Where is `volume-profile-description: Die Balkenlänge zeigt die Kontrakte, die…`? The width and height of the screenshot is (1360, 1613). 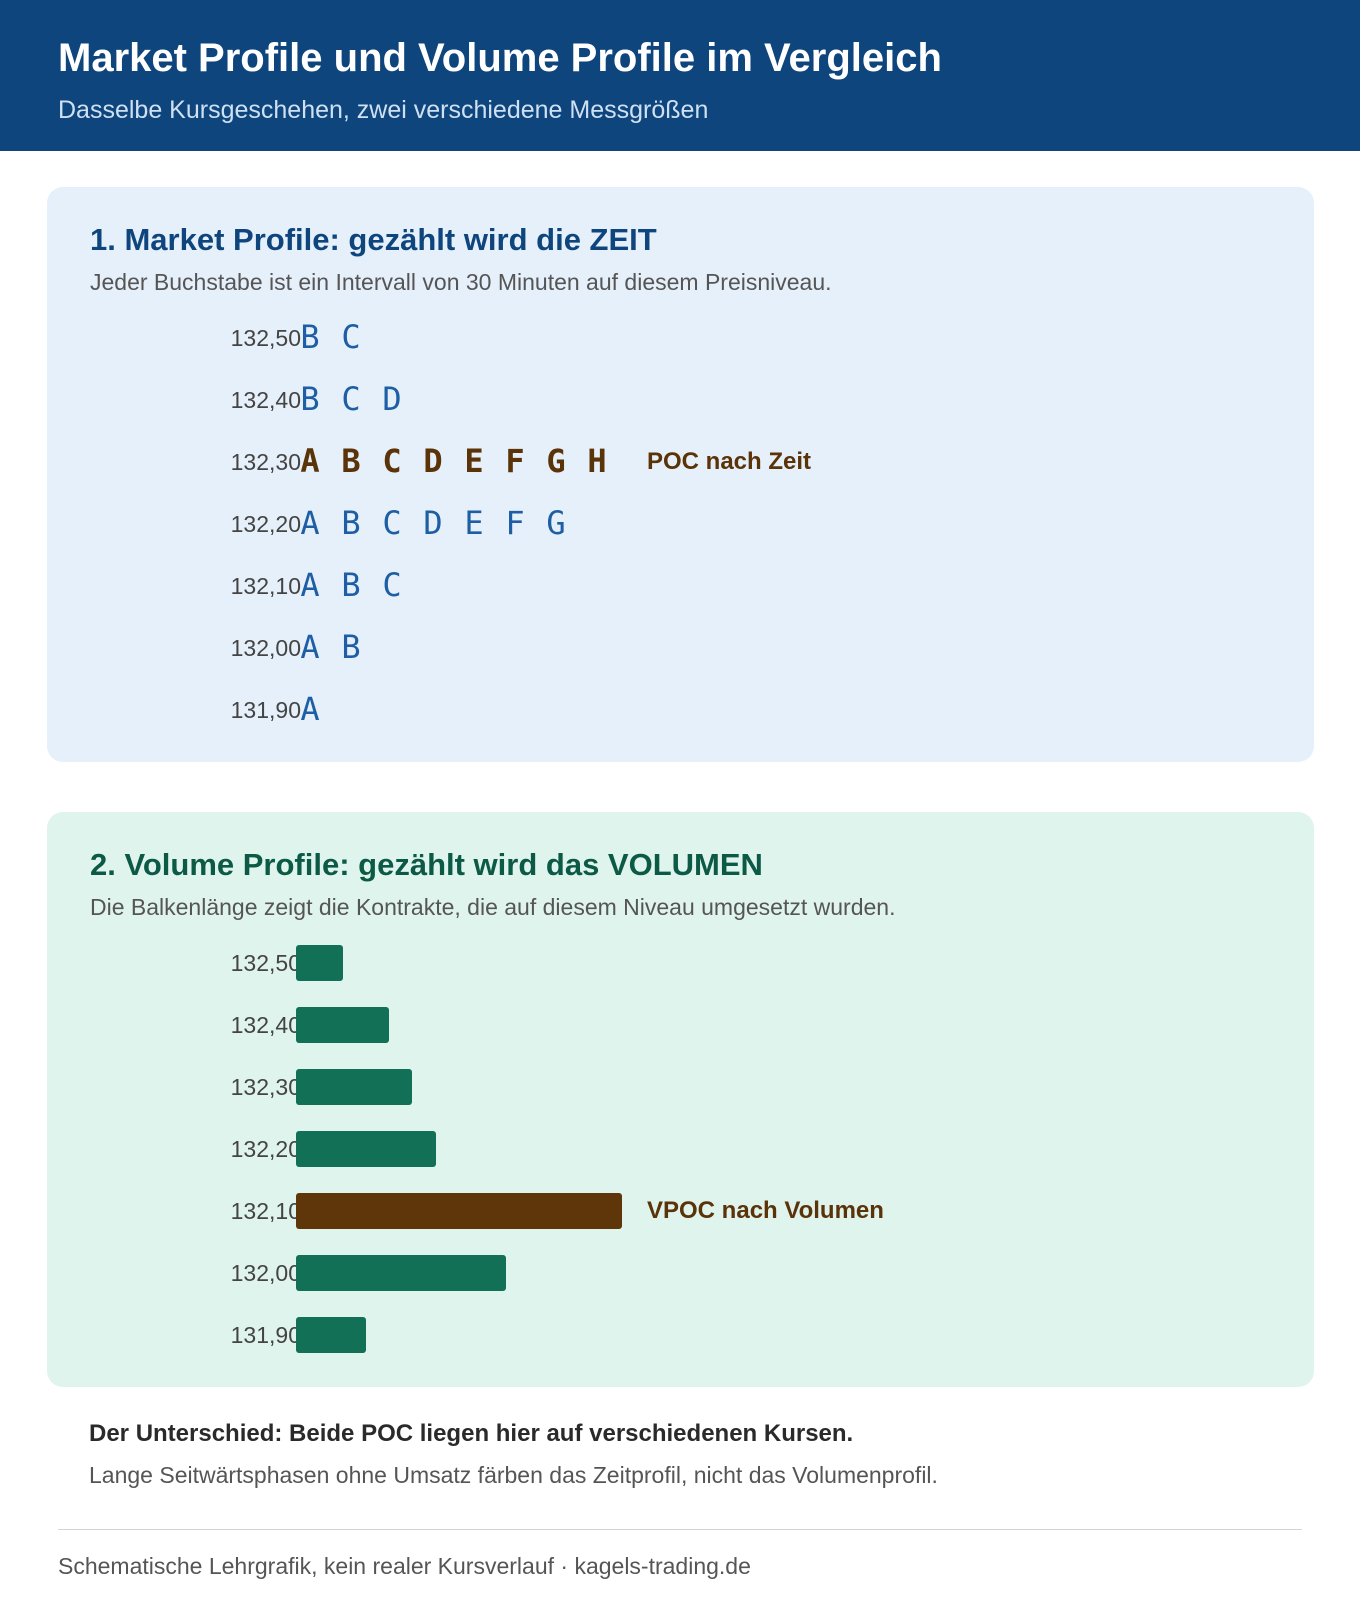 volume-profile-description: Die Balkenlänge zeigt die Kontrakte, die… is located at coordinates (493, 907).